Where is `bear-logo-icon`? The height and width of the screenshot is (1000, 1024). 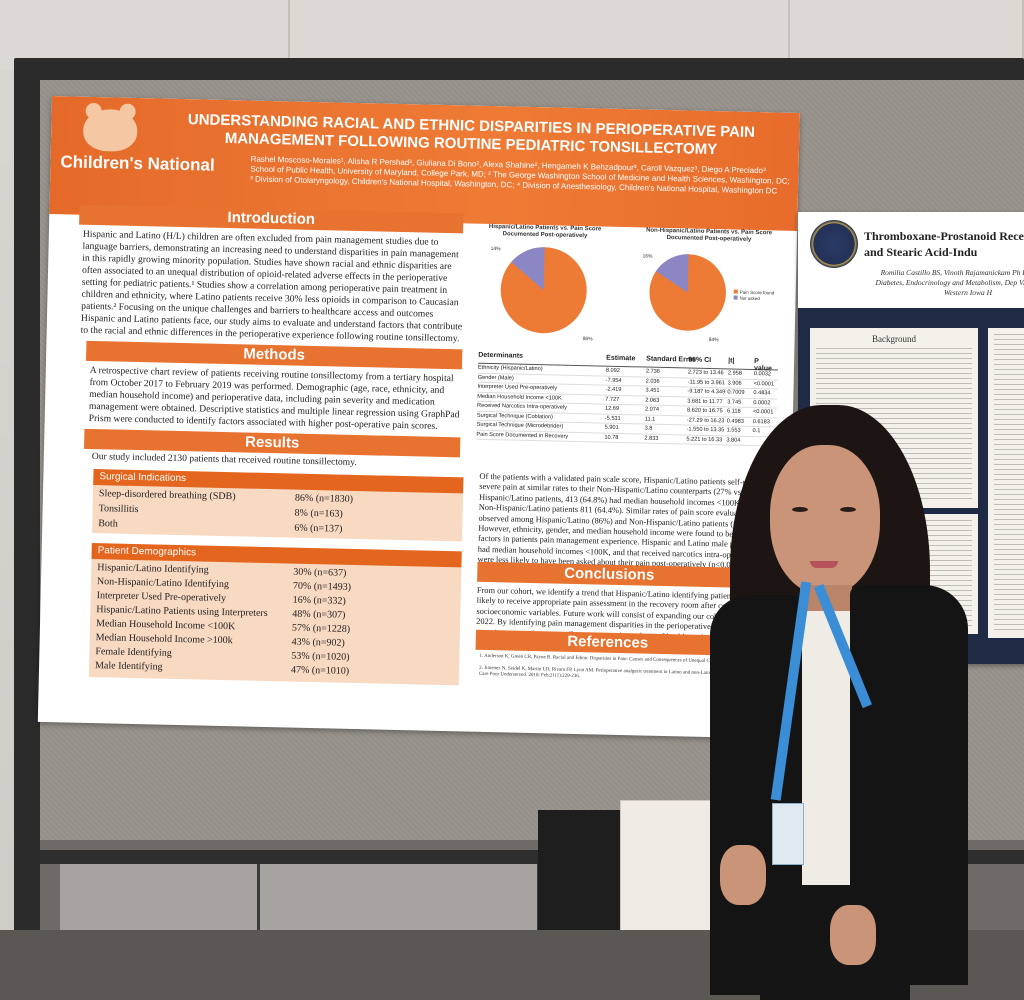
bear-logo-icon is located at coordinates (110, 130).